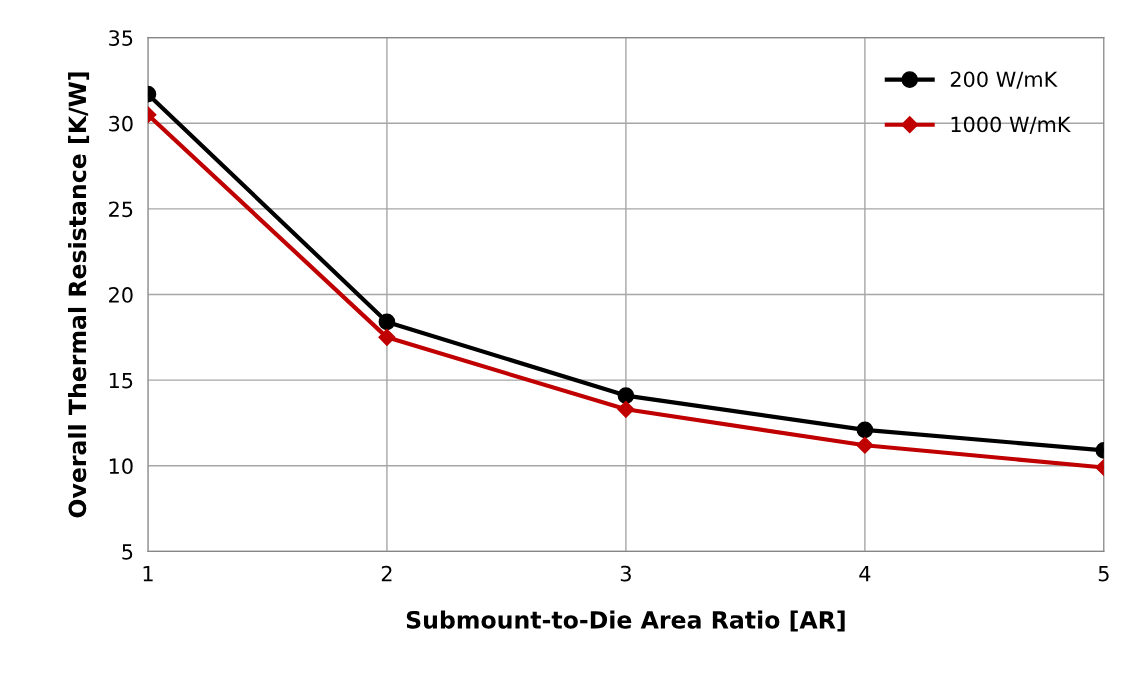 The image size is (1138, 685). Describe the element at coordinates (625, 573) in the screenshot. I see `x-tick-label: 3` at that location.